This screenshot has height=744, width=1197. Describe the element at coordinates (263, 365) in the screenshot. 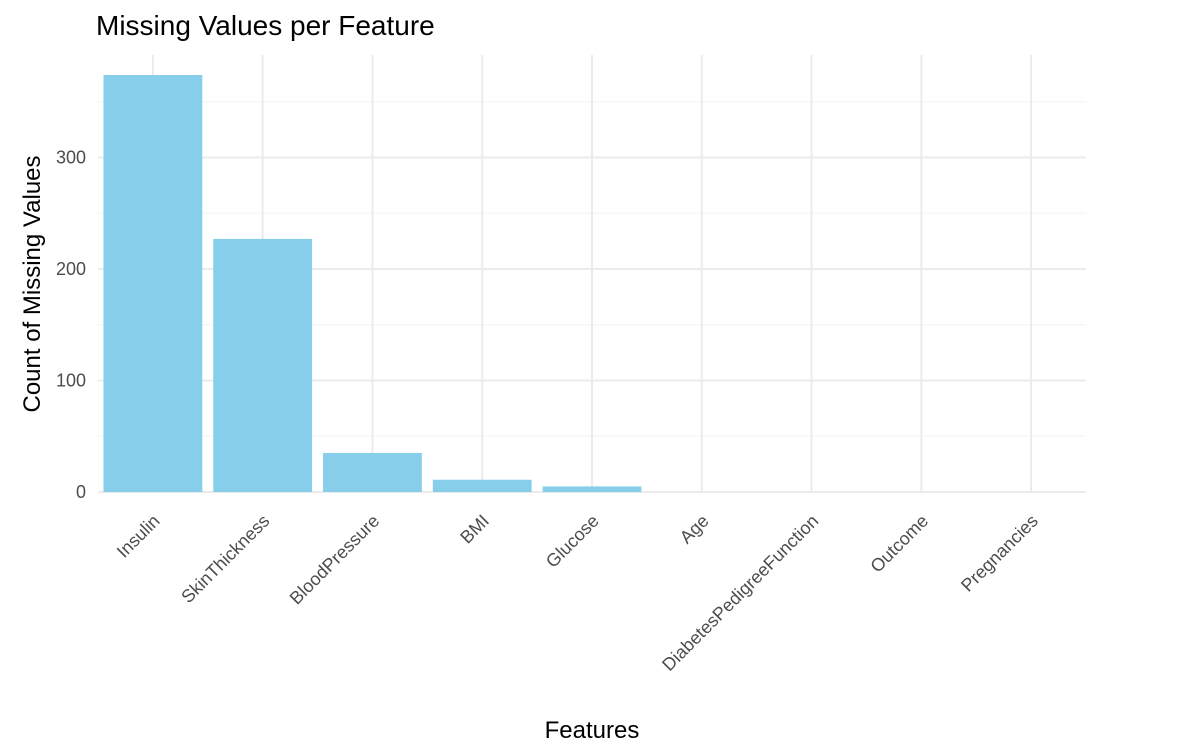

I see `bar-skinthickness` at that location.